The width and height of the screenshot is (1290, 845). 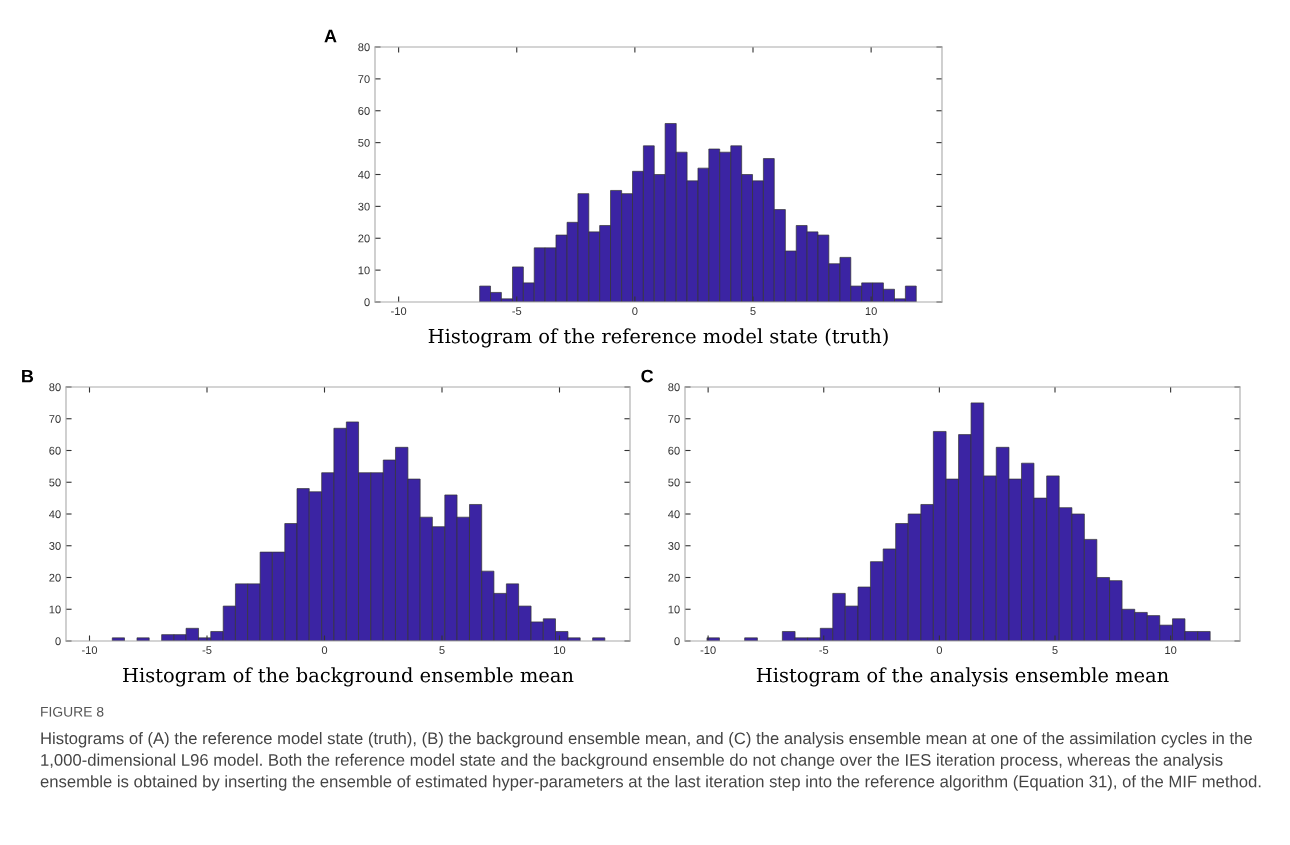 I want to click on text: Histograms of (A) the reference model state (truth), (B) the background ensemble mean, and (C) the analysis ensemble mean at one of the assimilation cycles in the 1,000-dimensional L96 model. Both the reference model state and the background ensemble do not change over the IES iteration process, whereas the analysis ensemble is obtained by inserting the ensemble of estimated hyper-parameters at the last iteration step into the reference algorithm (Equation 31), of the MIF method., so click(x=650, y=761).